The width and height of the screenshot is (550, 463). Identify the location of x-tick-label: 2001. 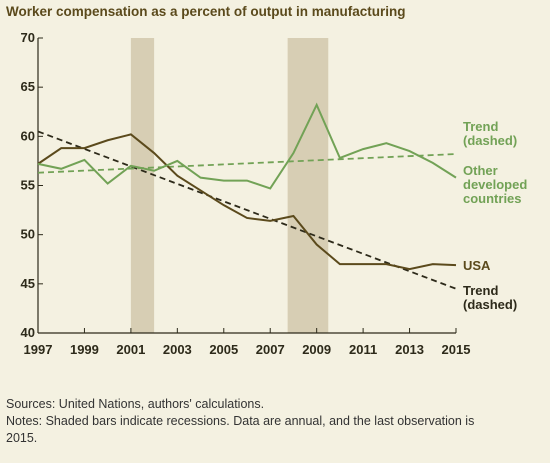
(130, 349).